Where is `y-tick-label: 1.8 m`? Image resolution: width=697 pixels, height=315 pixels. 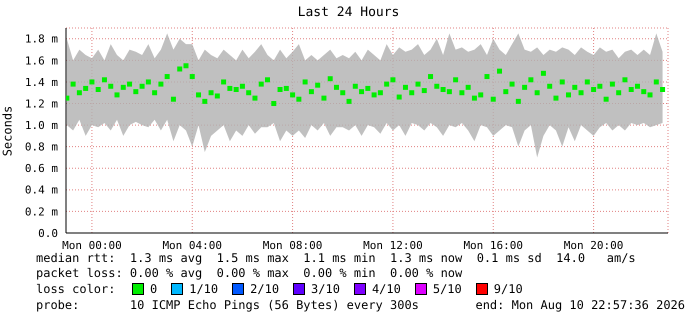 y-tick-label: 1.8 m is located at coordinates (41, 39).